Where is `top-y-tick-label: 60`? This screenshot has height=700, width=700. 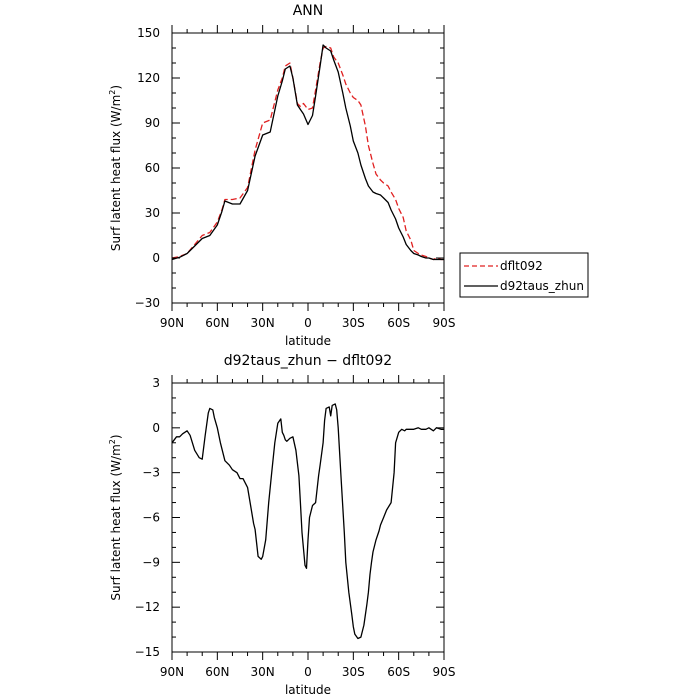 top-y-tick-label: 60 is located at coordinates (152, 168).